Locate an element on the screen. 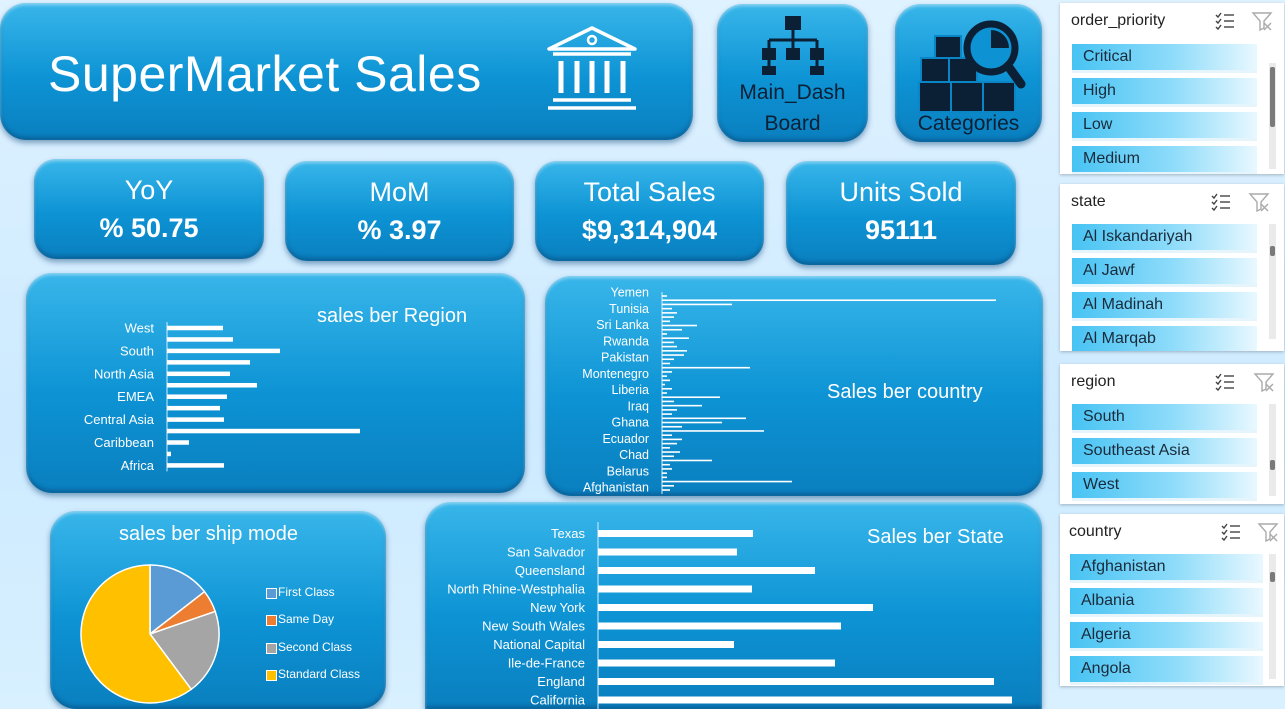 Image resolution: width=1285 pixels, height=709 pixels. ship-mode-pie-chart is located at coordinates (150, 634).